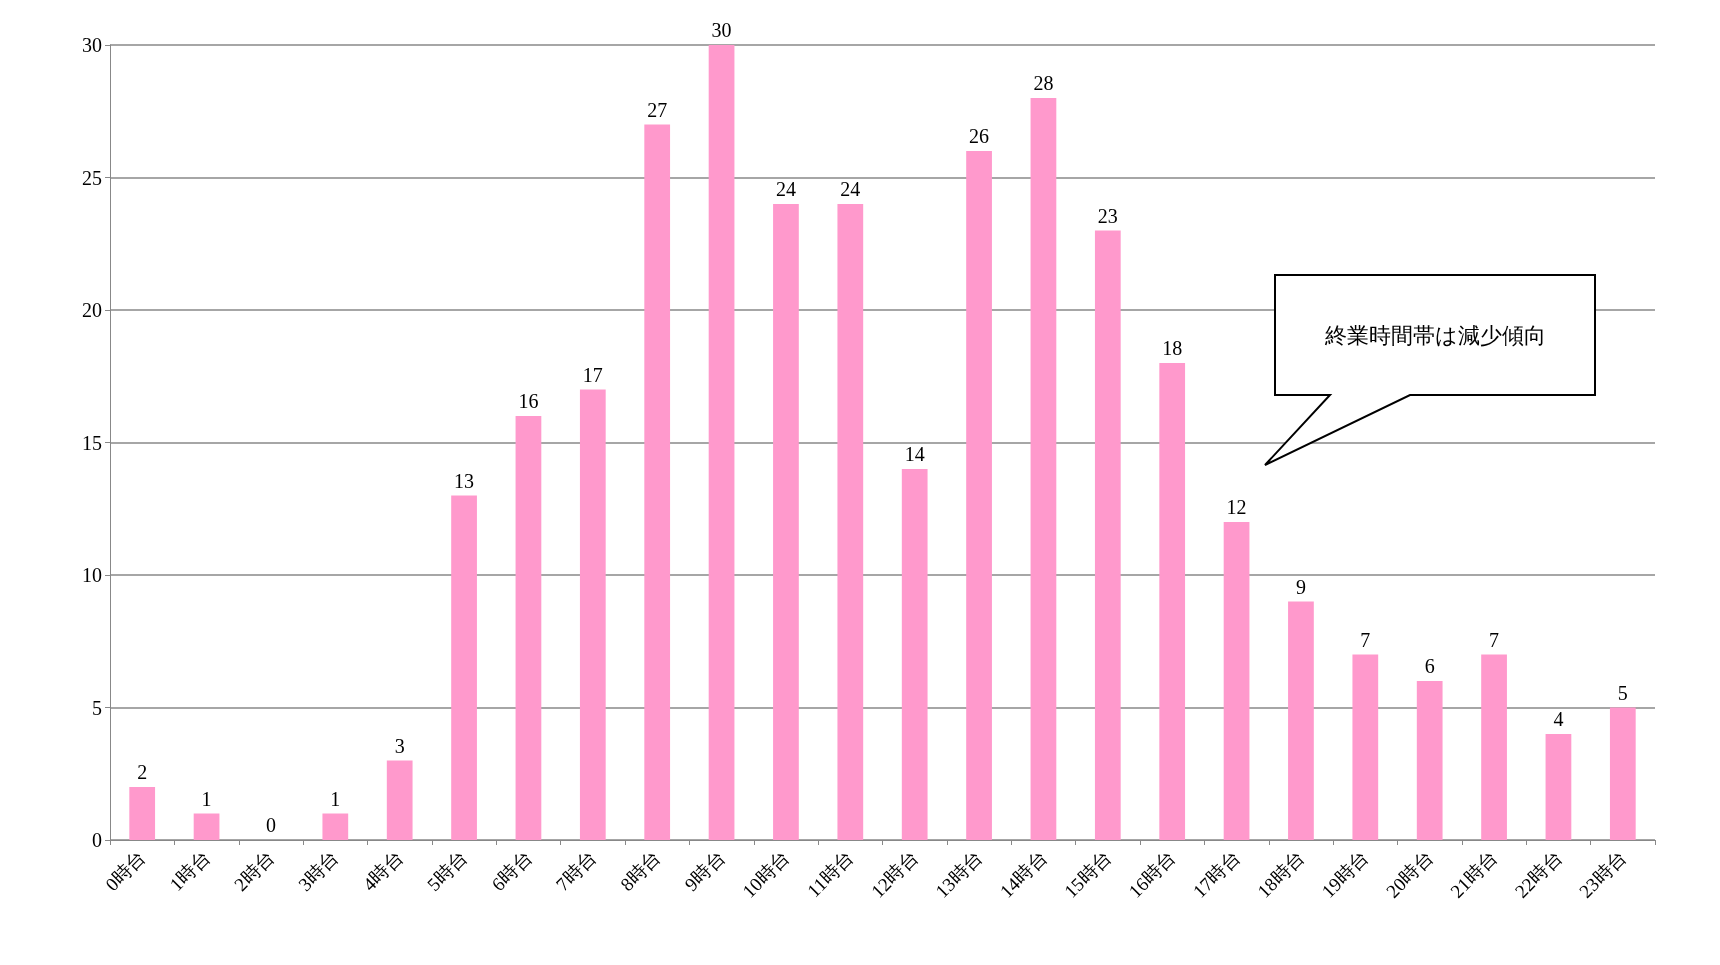 The image size is (1720, 965). I want to click on data-label: 16, so click(528, 401).